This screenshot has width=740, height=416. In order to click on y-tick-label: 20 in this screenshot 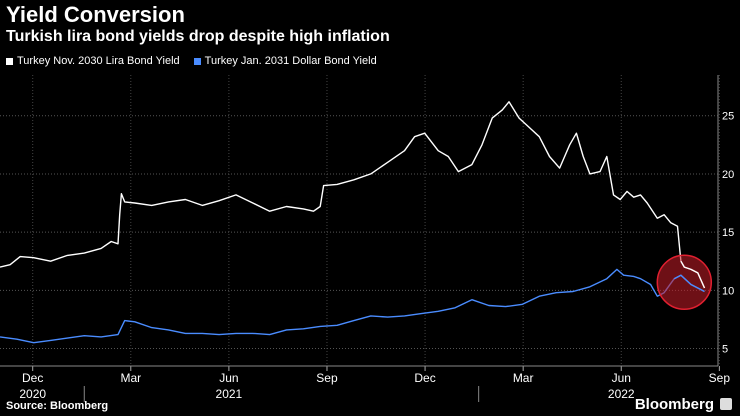, I will do `click(728, 175)`.